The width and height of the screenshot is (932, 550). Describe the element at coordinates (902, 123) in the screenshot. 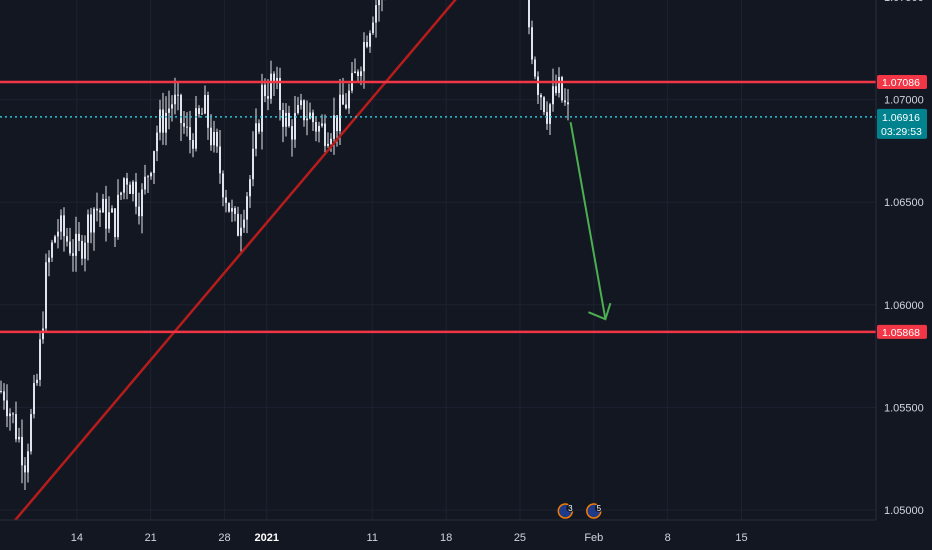

I see `last-price-tag` at that location.